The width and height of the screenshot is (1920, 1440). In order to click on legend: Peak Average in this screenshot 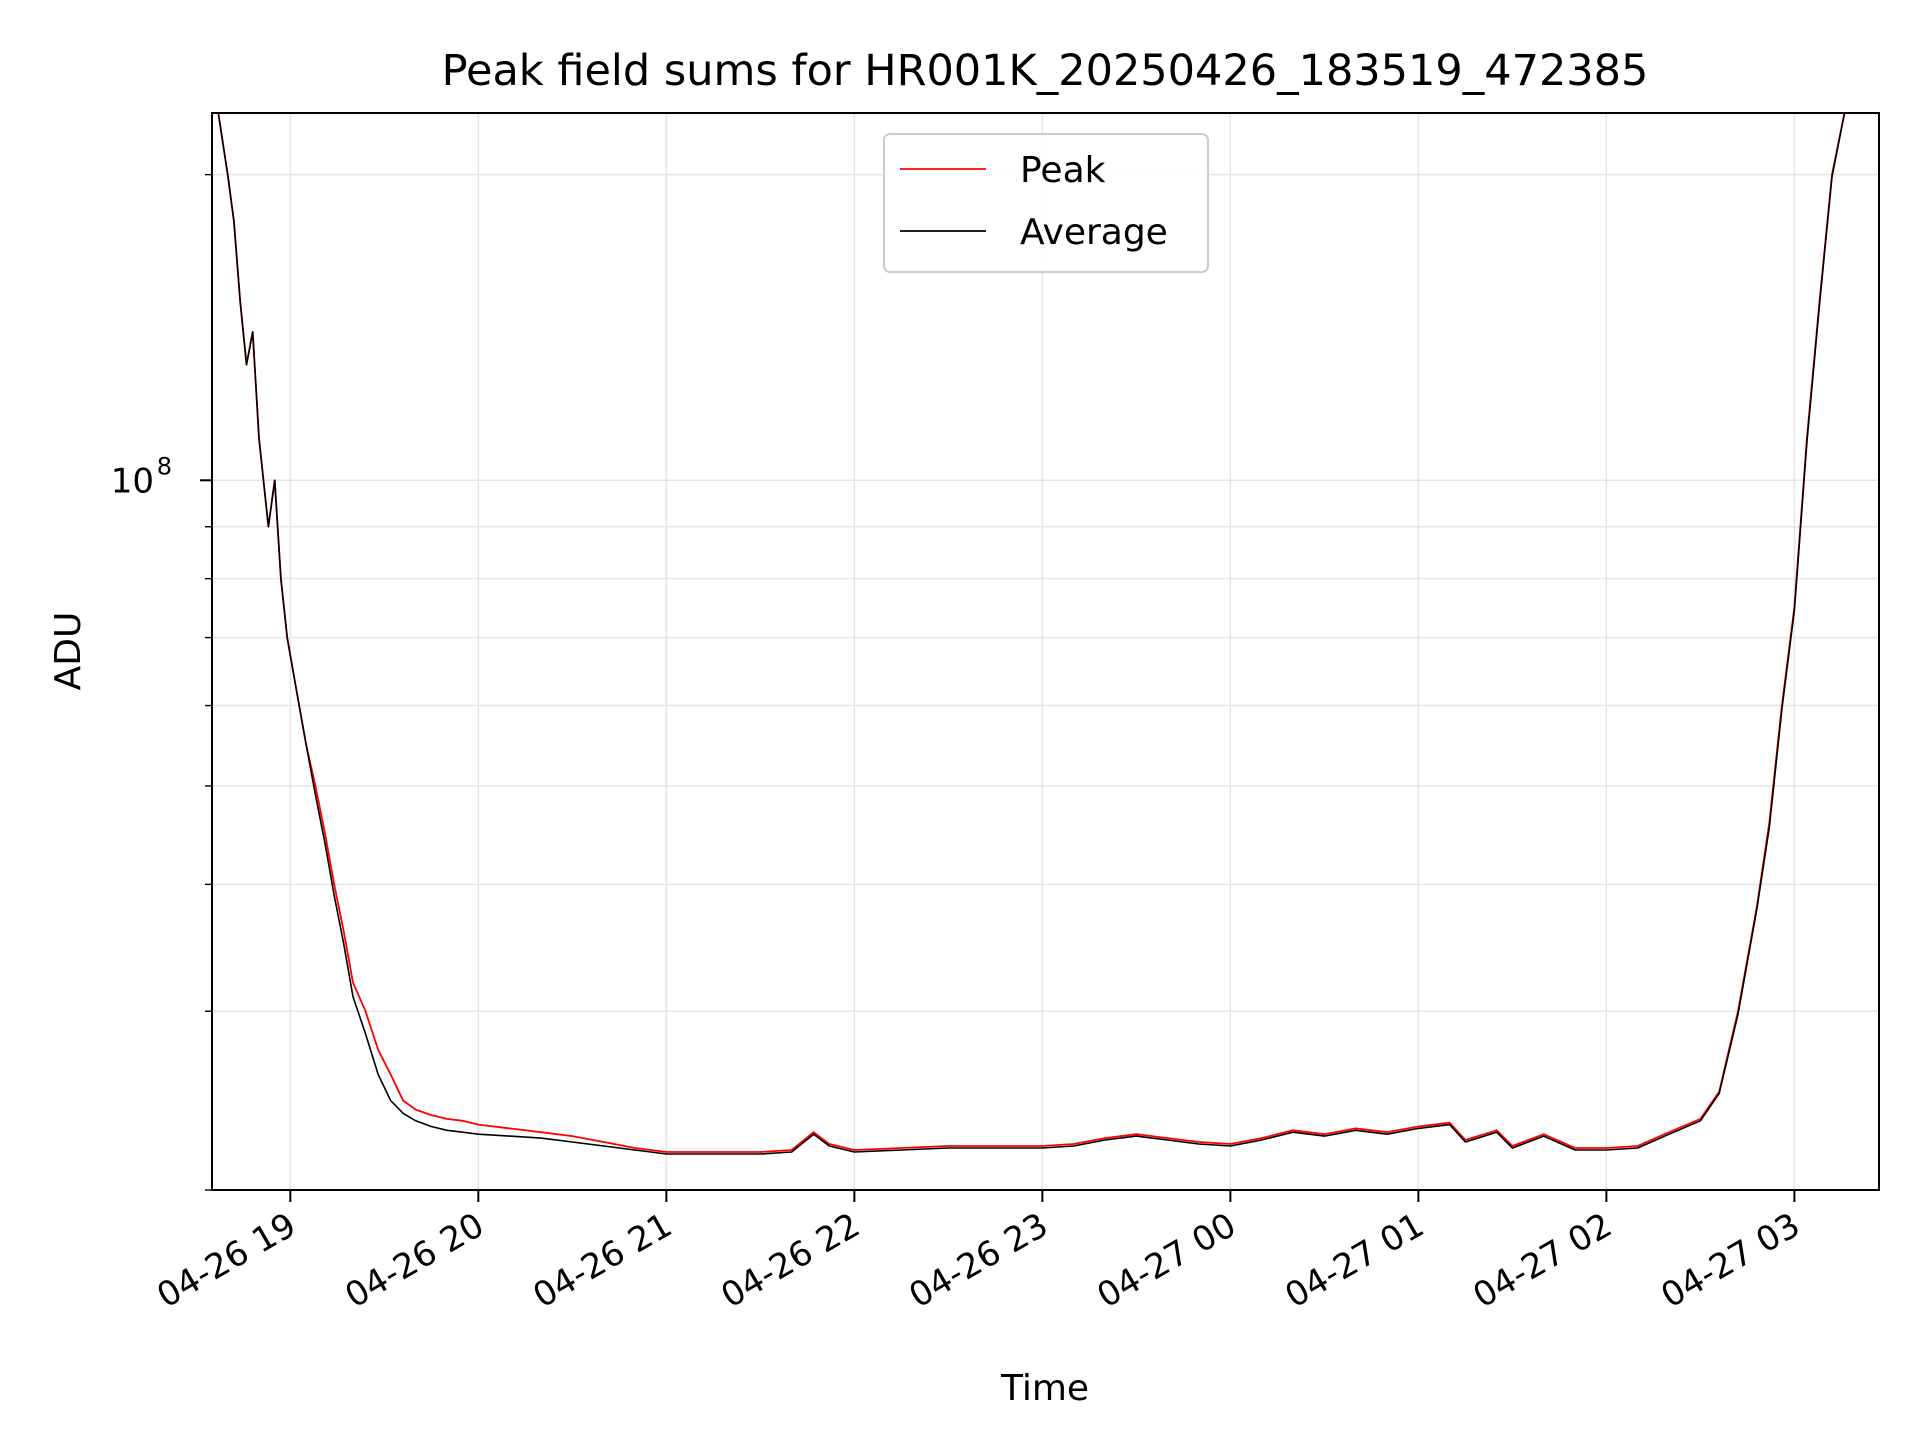, I will do `click(1046, 203)`.